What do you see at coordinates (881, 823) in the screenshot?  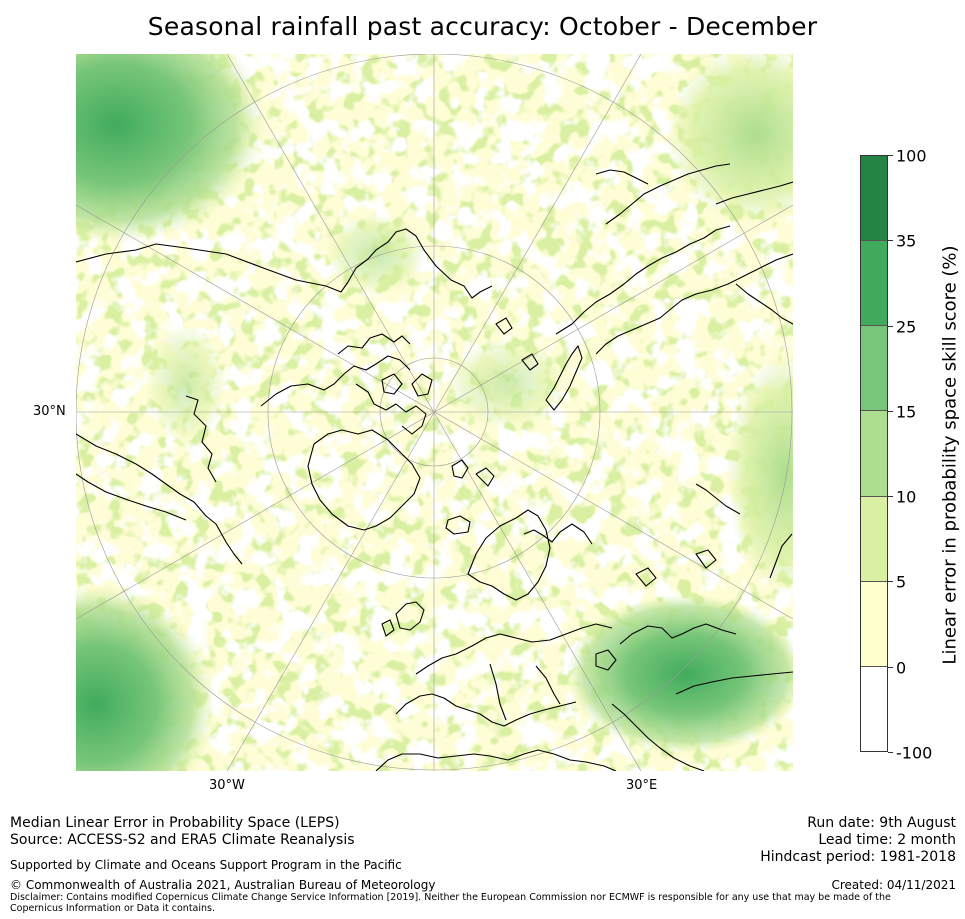 I see `run-date: Run date: 9th August` at bounding box center [881, 823].